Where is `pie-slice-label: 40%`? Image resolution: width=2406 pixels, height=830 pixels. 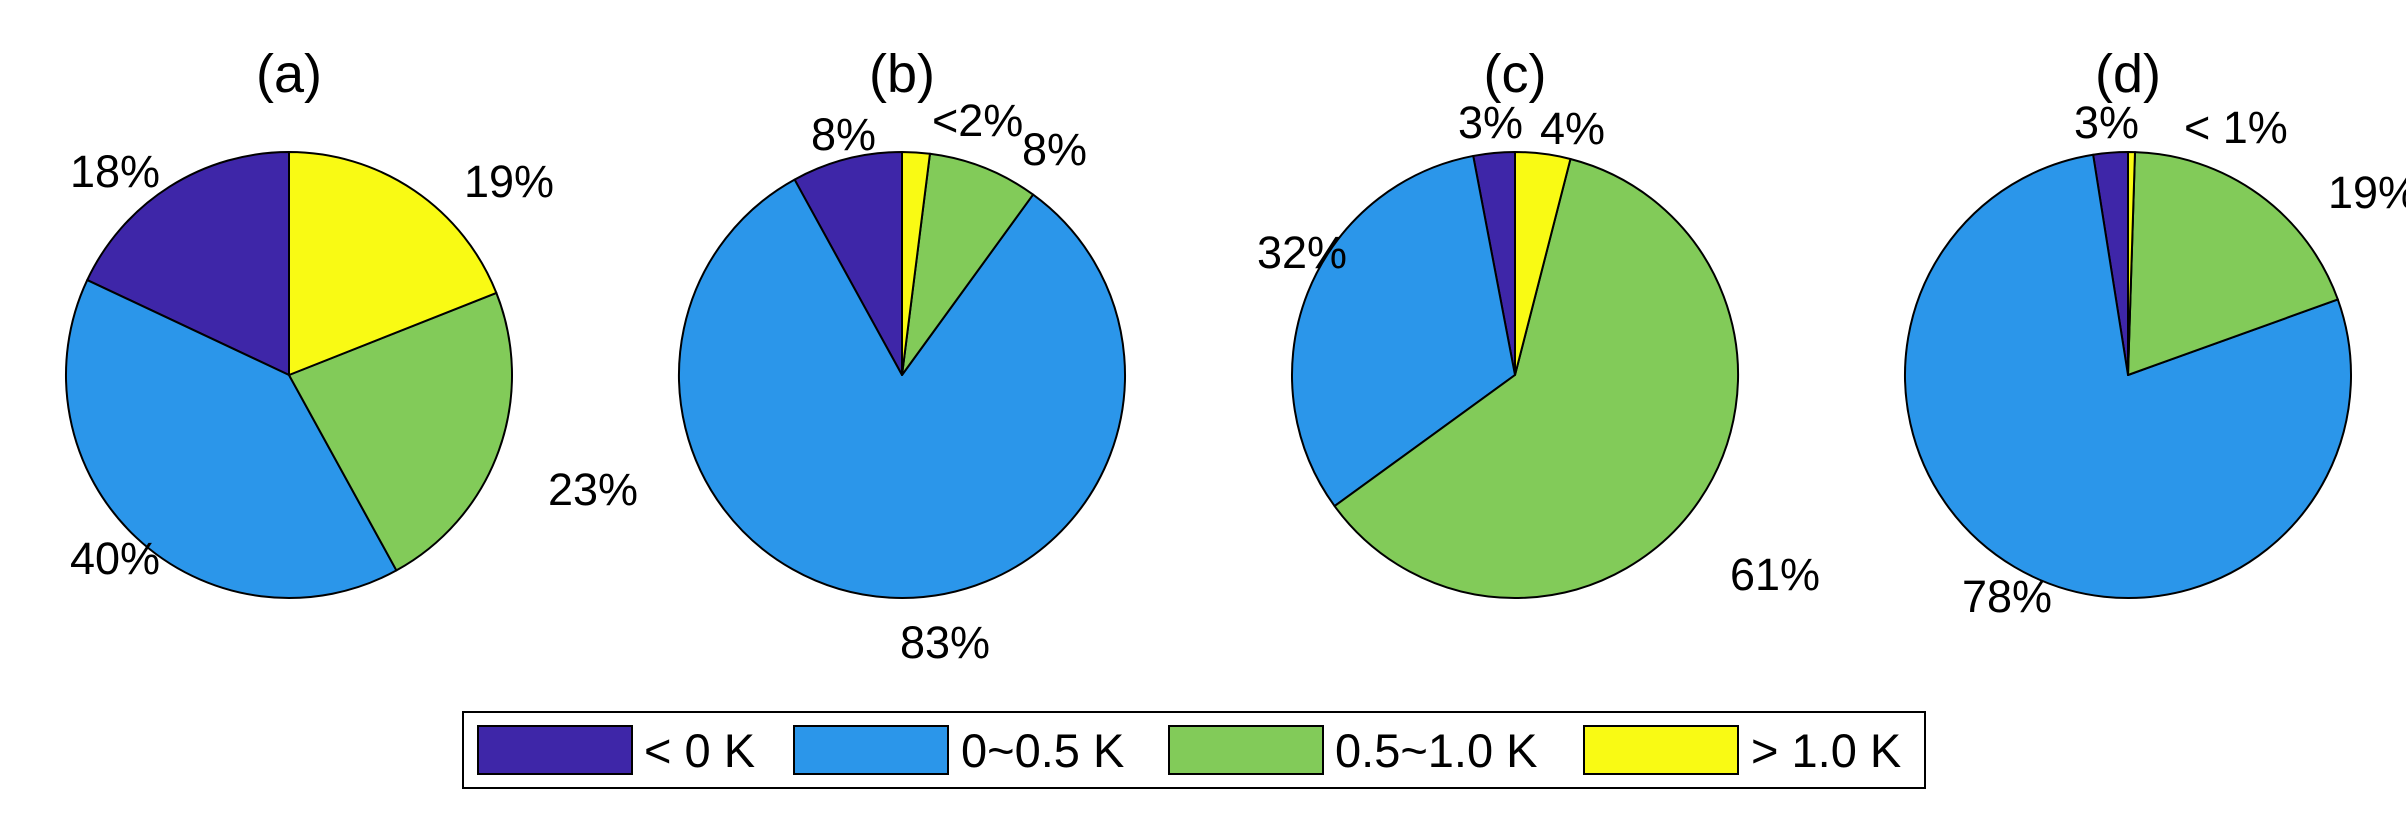
pie-slice-label: 40% is located at coordinates (115, 558).